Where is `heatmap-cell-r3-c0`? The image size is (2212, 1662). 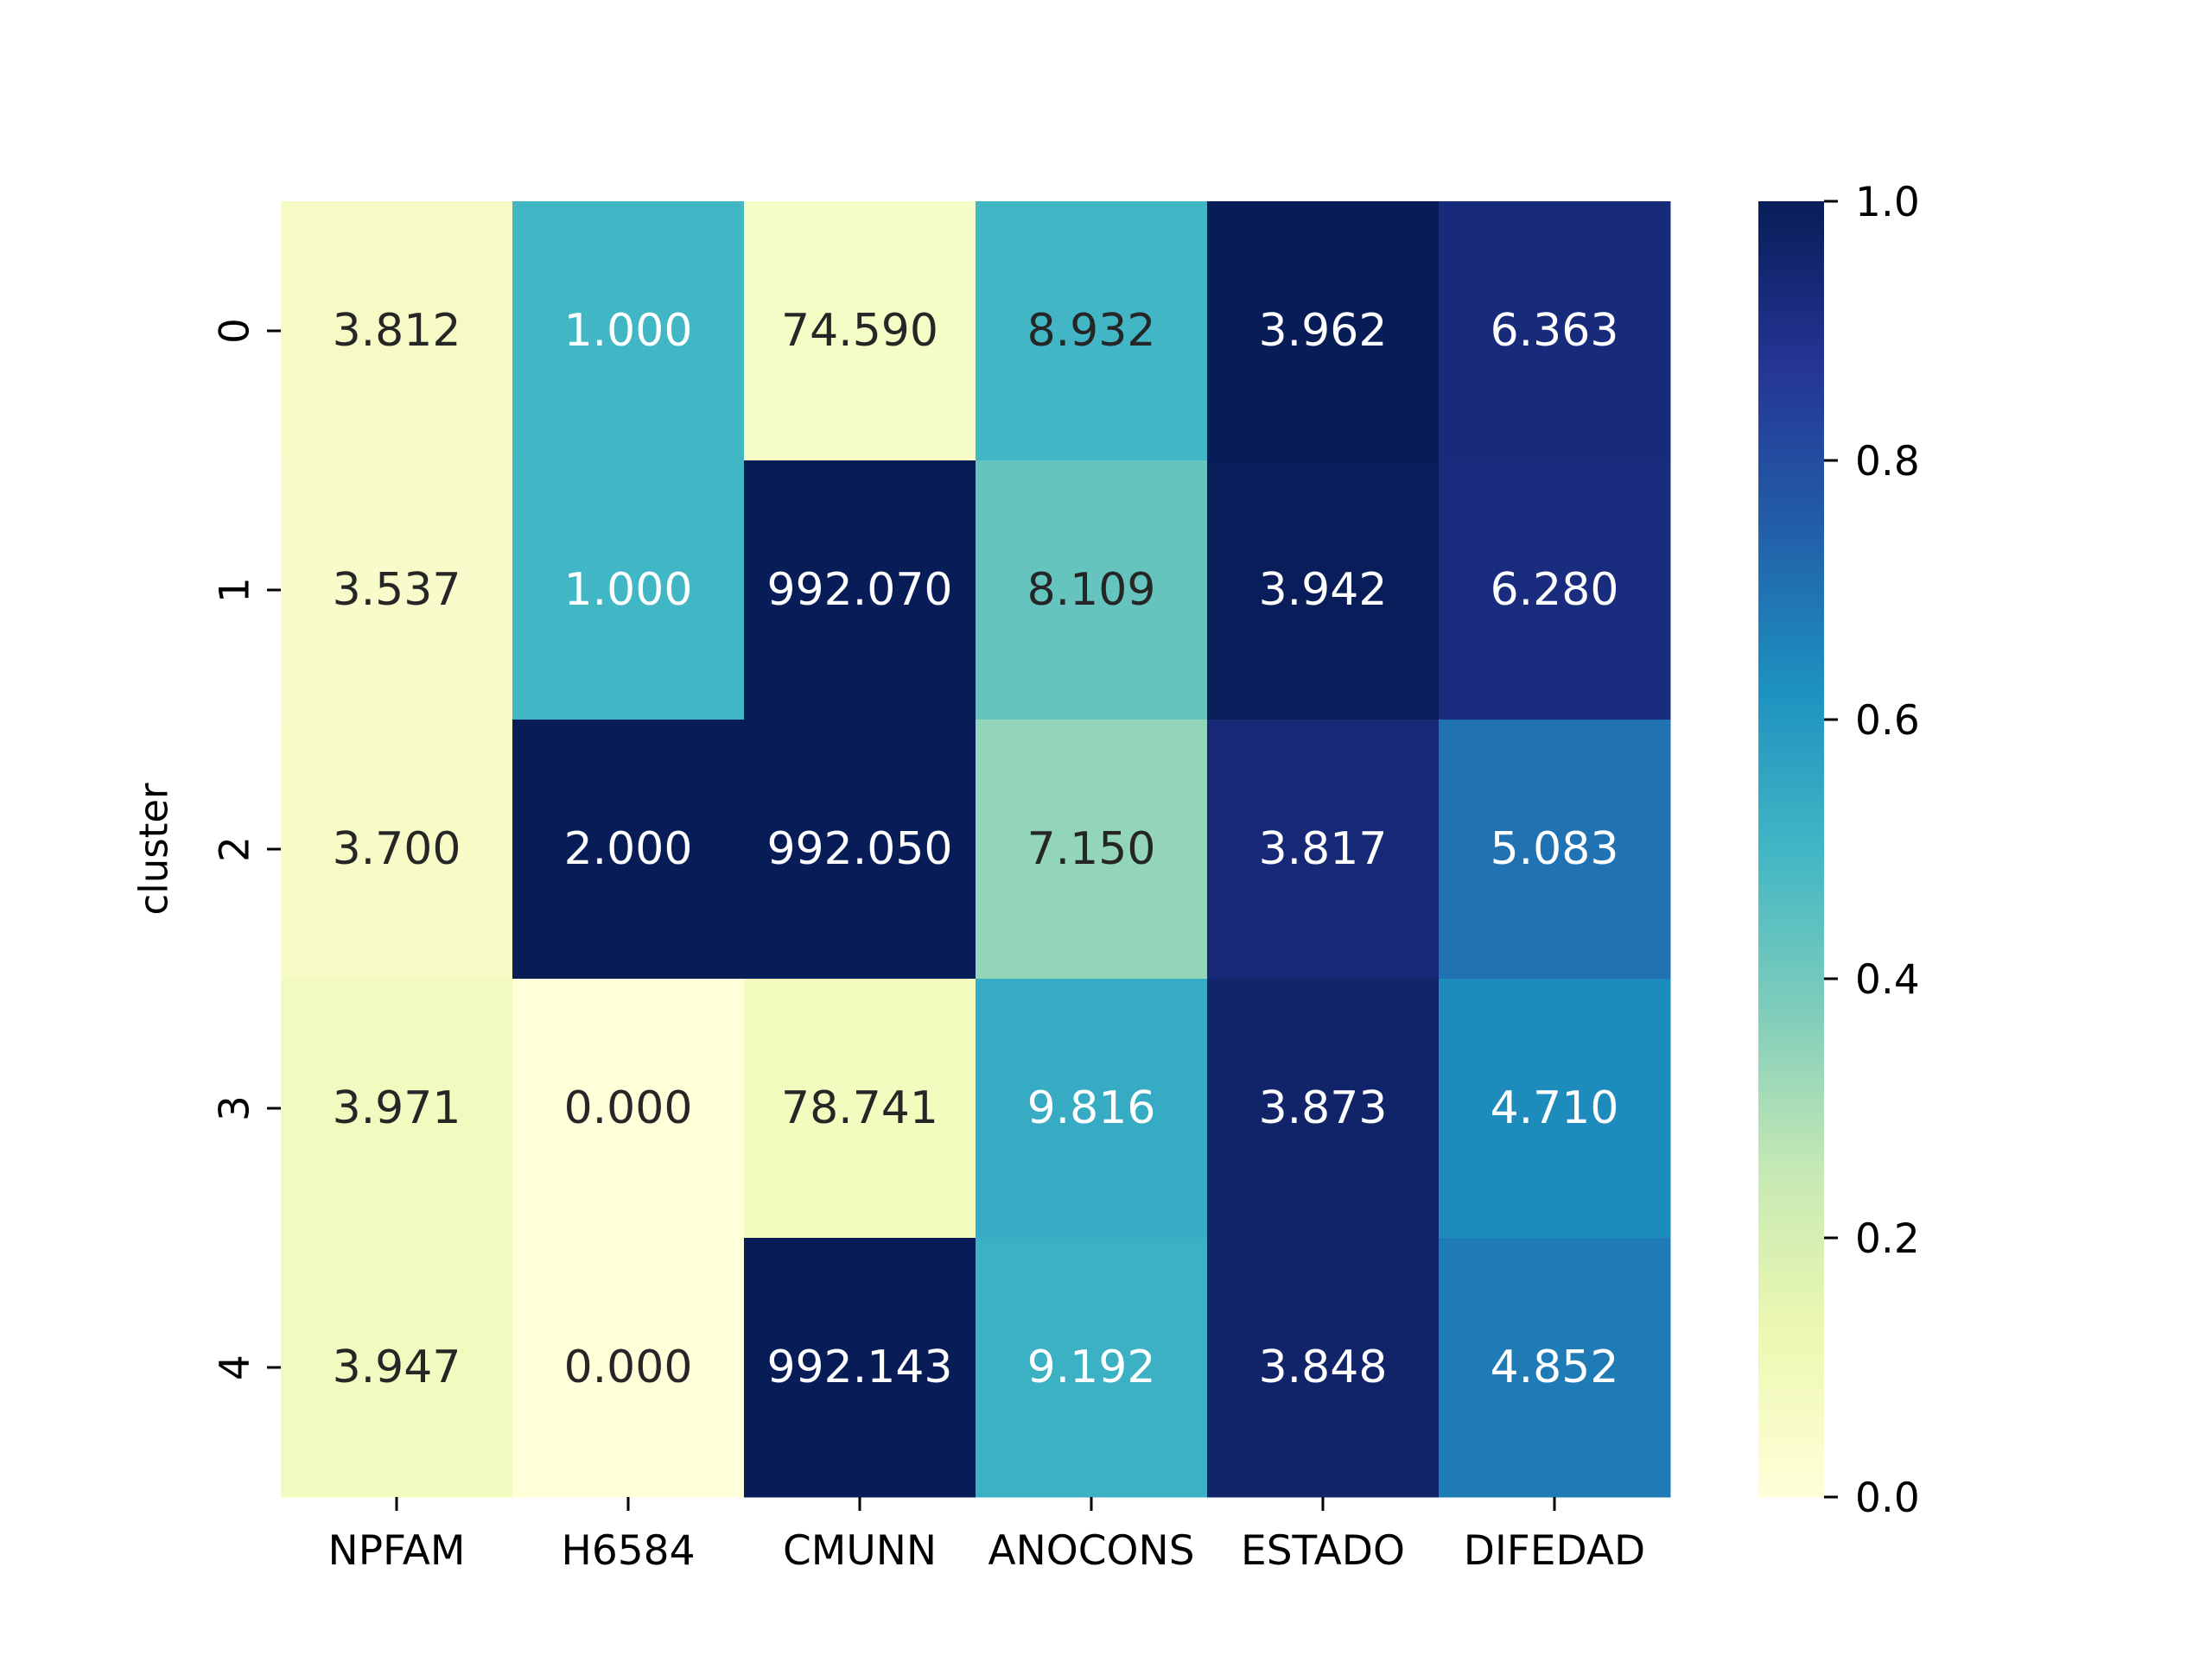 heatmap-cell-r3-c0 is located at coordinates (397, 1109).